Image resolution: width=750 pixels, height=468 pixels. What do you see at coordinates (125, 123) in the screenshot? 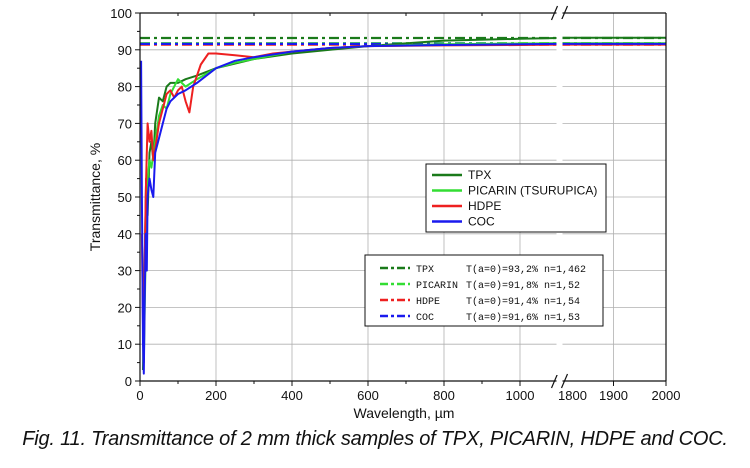
I see `y-tick-label: 70` at bounding box center [125, 123].